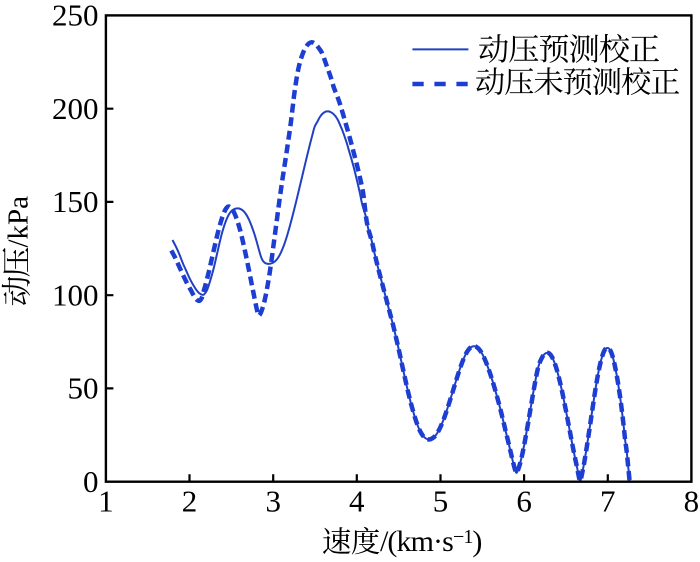 Image resolution: width=700 pixels, height=562 pixels. I want to click on svg-text: /kPa, so click(19, 222).